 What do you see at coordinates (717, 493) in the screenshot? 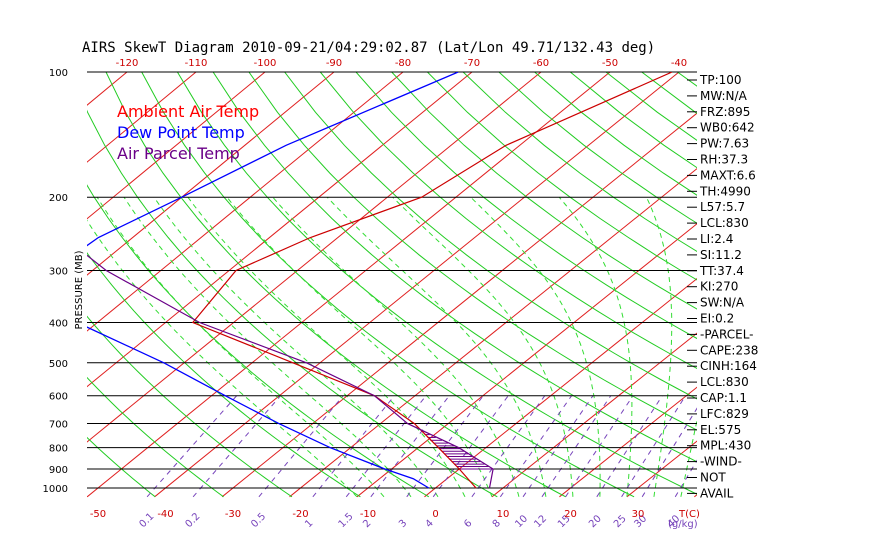
I see `index-label: AVAIL` at bounding box center [717, 493].